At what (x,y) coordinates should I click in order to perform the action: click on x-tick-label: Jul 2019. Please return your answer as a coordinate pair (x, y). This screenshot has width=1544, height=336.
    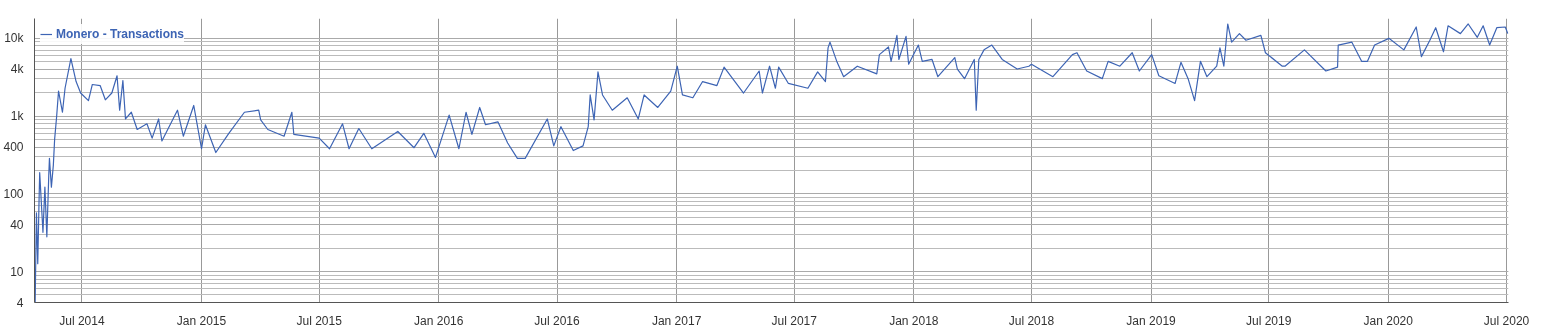
    Looking at the image, I should click on (1269, 320).